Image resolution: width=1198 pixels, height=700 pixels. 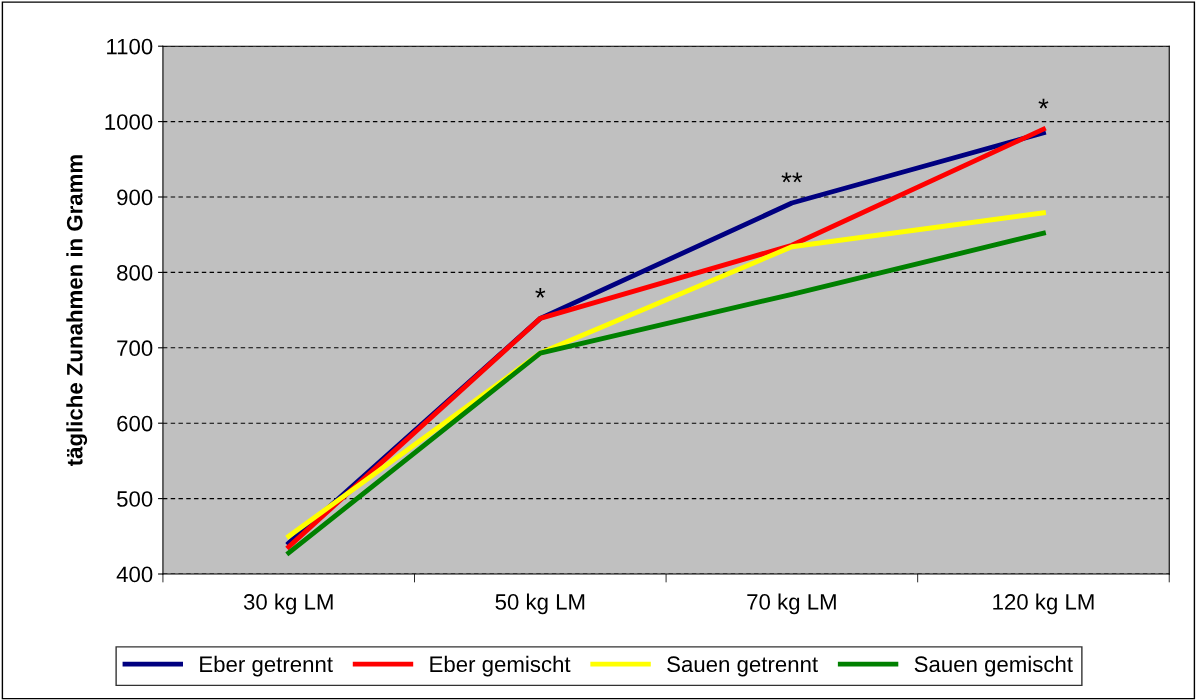 What do you see at coordinates (135, 272) in the screenshot?
I see `y-tick-label: 800` at bounding box center [135, 272].